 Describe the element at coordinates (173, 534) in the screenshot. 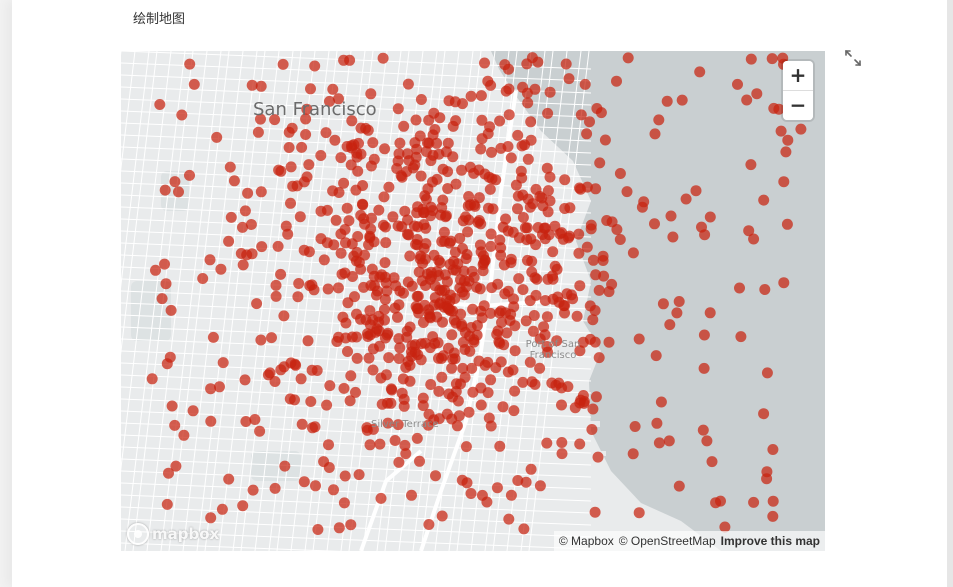

I see `mapbox-logo: mapbox` at that location.